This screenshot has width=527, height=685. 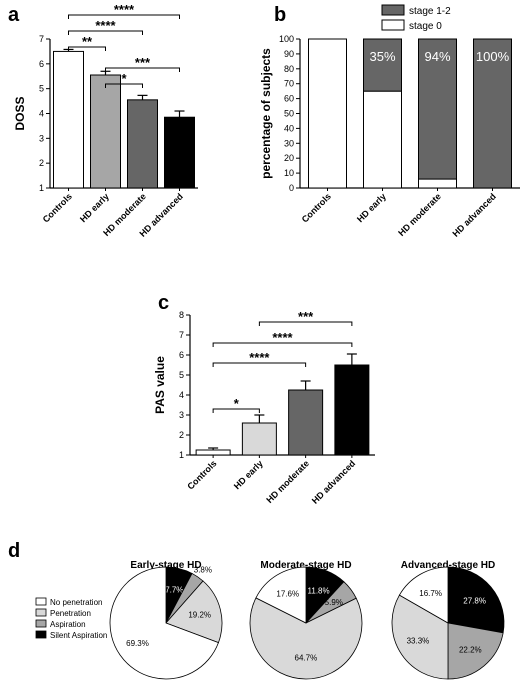 I want to click on y-tick-label: 40, so click(x=289, y=128).